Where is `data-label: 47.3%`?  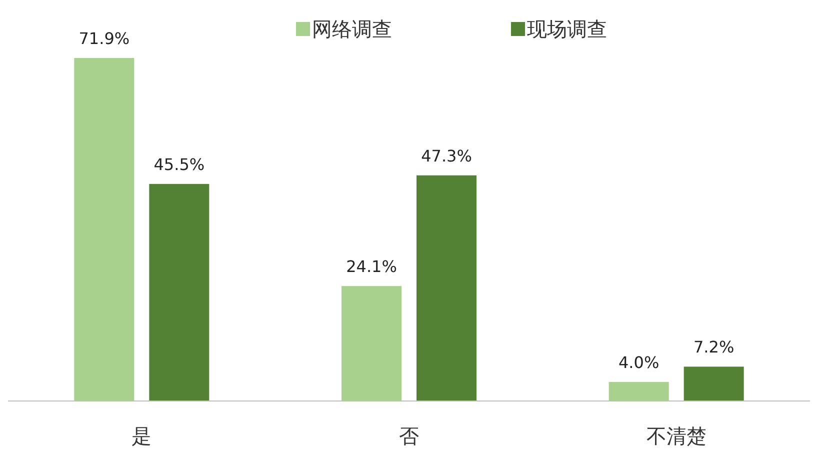 data-label: 47.3% is located at coordinates (446, 156).